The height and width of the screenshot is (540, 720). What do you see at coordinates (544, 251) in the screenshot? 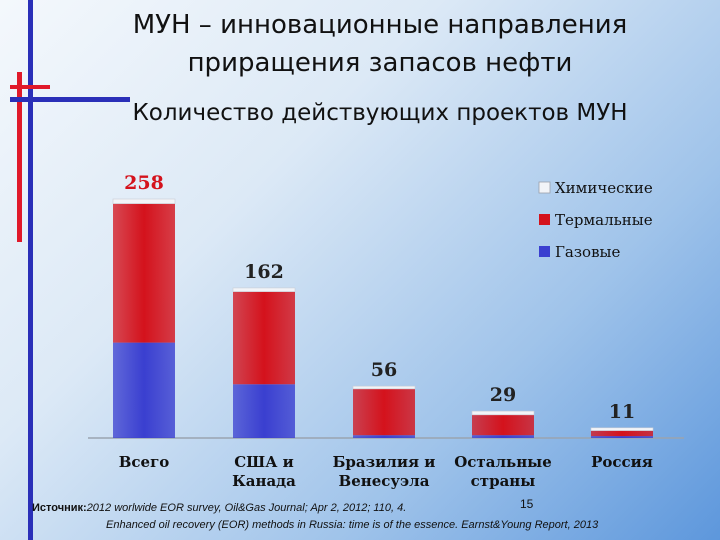
I see `legend-swatch-gas` at bounding box center [544, 251].